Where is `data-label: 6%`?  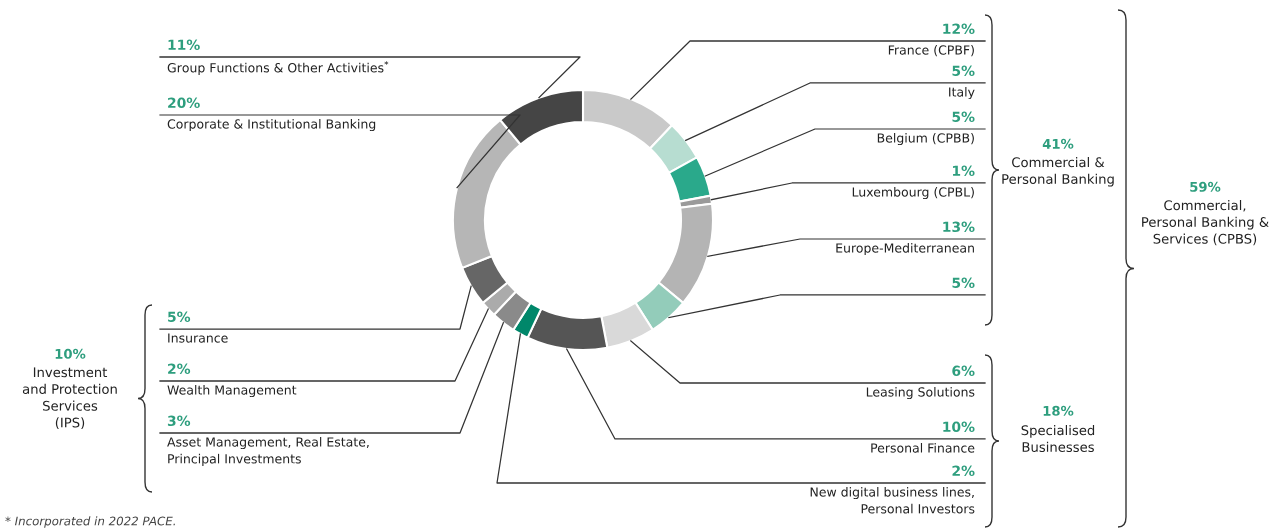 data-label: 6% is located at coordinates (963, 371).